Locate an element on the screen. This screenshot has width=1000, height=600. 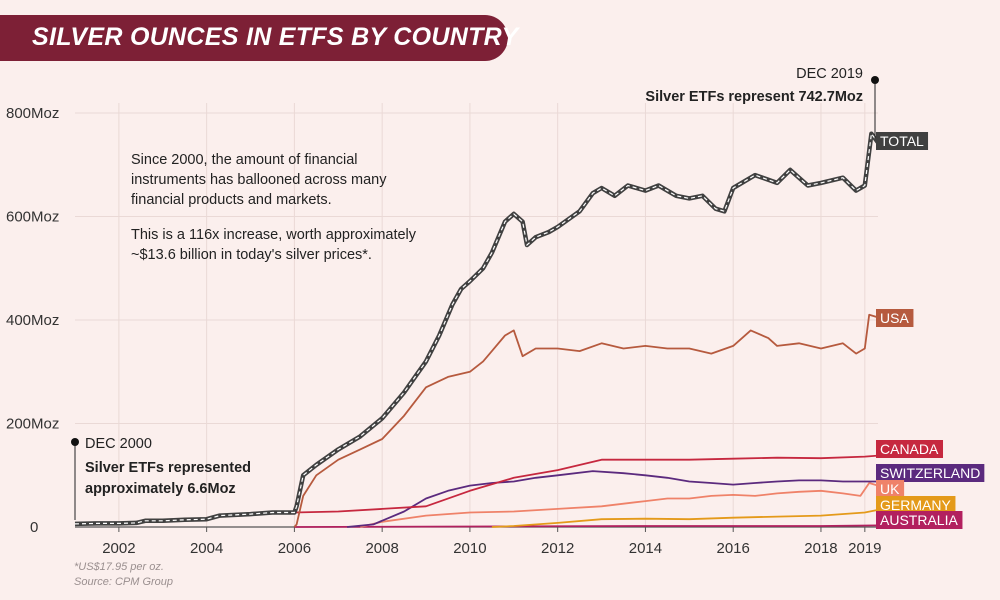
end-annotation-dot is located at coordinates (875, 80).